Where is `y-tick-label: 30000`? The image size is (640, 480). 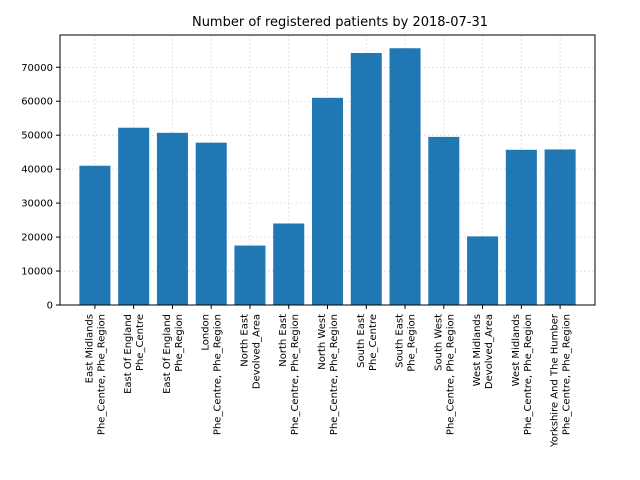
y-tick-label: 30000 is located at coordinates (37, 204).